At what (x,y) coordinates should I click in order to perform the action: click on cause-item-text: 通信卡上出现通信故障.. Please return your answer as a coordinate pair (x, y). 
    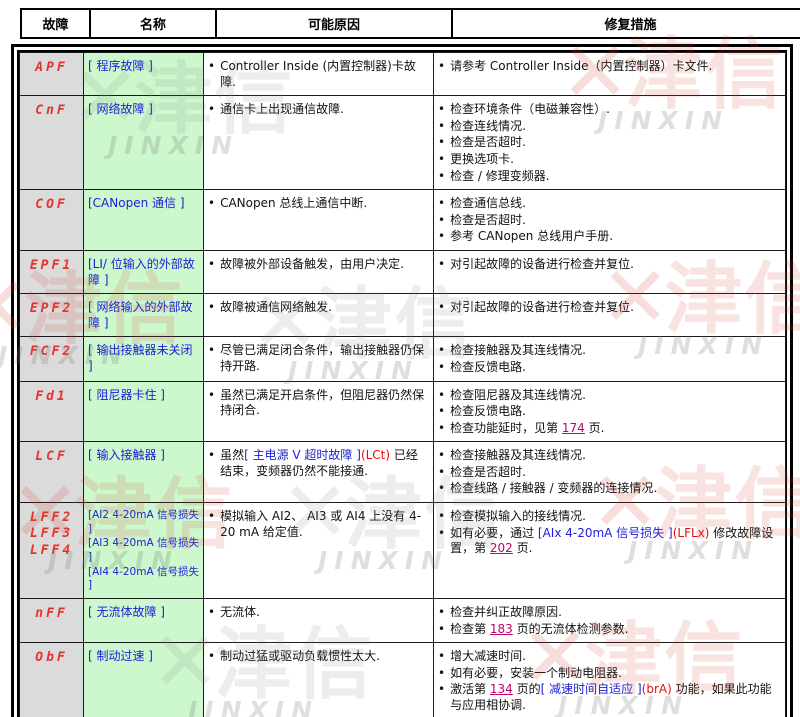
    Looking at the image, I should click on (282, 109).